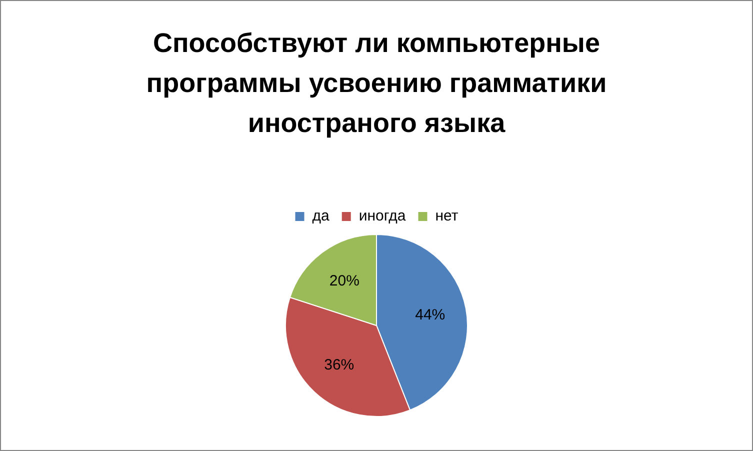 The image size is (753, 451). I want to click on legend-label: иногда, so click(382, 216).